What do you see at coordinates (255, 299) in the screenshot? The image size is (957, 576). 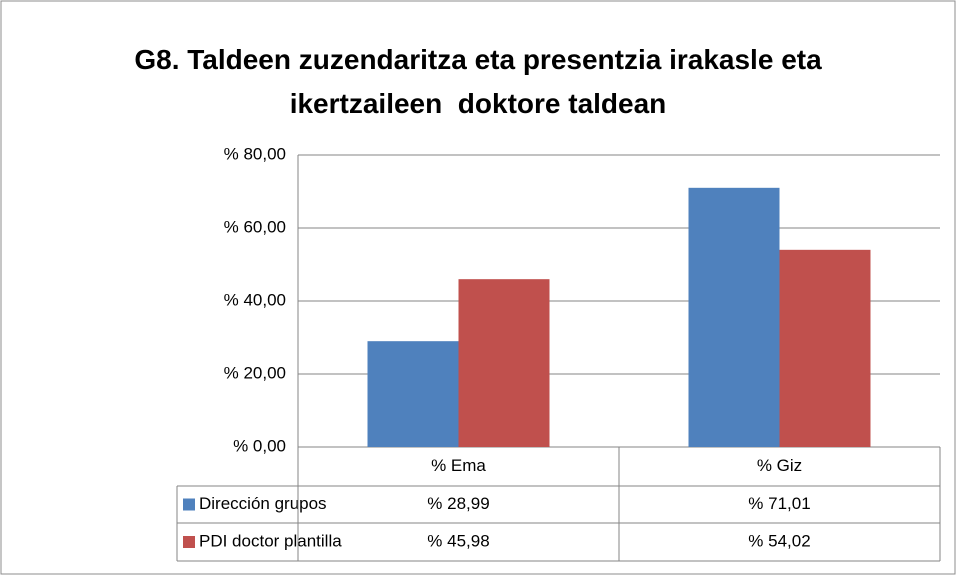 I see `y-tick-label: % 40,00` at bounding box center [255, 299].